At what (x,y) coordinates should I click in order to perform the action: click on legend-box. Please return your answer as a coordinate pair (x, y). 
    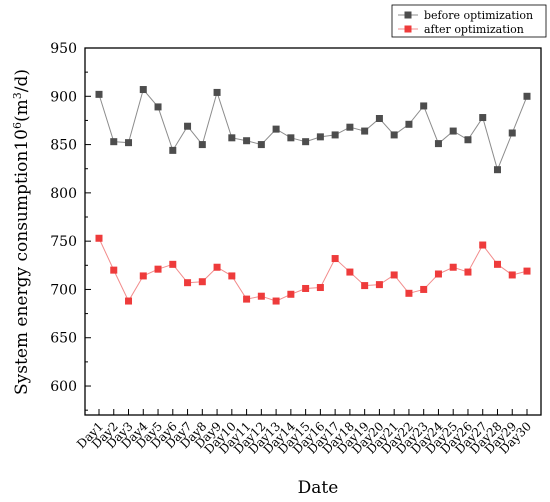
    Looking at the image, I should click on (469, 21).